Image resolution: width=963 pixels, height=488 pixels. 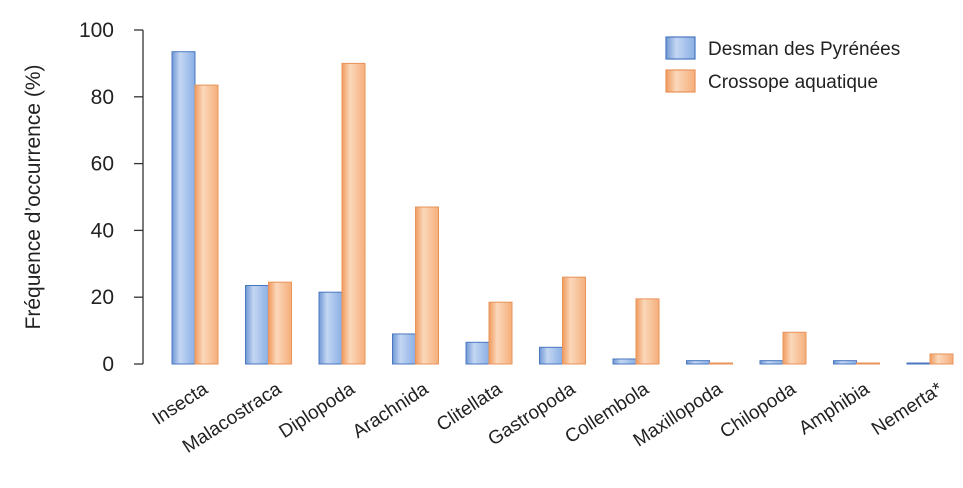 I want to click on y-axis-title: Fréquence d’occurrence (%), so click(x=33, y=197).